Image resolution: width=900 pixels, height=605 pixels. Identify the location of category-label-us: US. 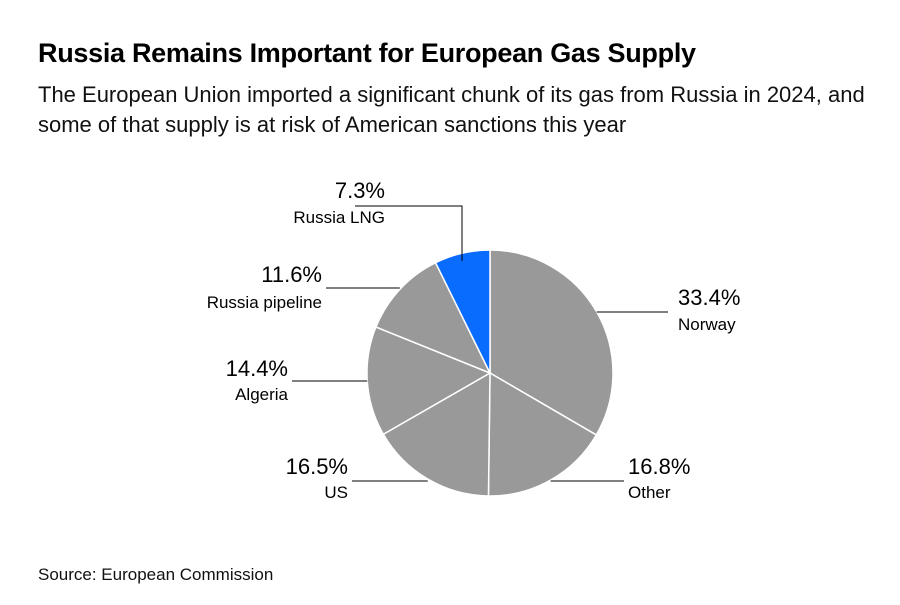
(336, 492).